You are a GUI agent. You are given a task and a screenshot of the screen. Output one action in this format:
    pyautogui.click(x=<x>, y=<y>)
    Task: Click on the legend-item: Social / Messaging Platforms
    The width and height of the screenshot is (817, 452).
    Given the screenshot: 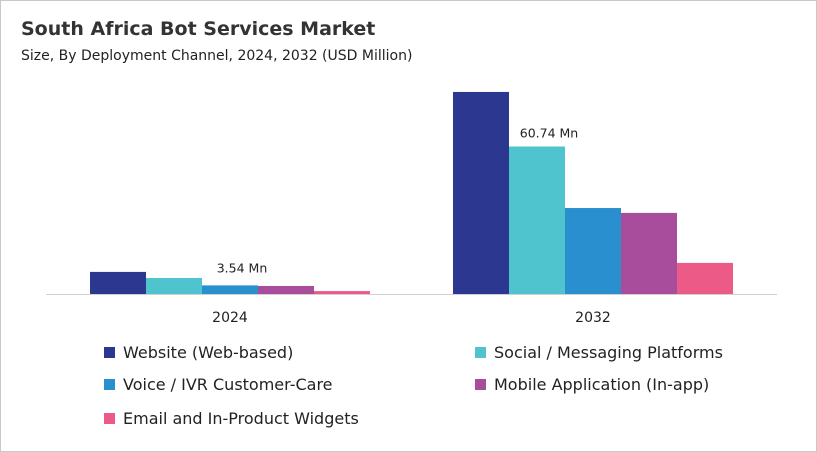 What is the action you would take?
    pyautogui.click(x=599, y=352)
    